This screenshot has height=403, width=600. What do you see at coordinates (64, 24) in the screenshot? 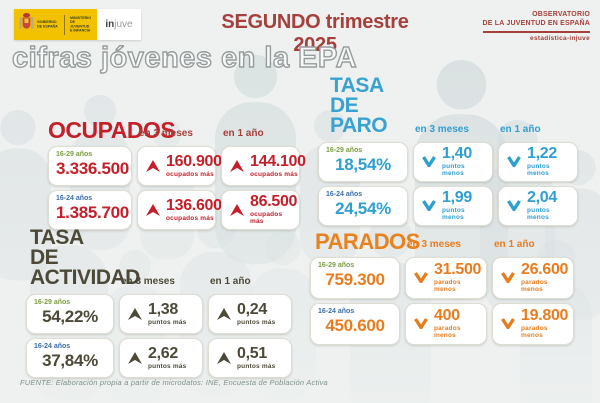
I see `logo-divider` at bounding box center [64, 24].